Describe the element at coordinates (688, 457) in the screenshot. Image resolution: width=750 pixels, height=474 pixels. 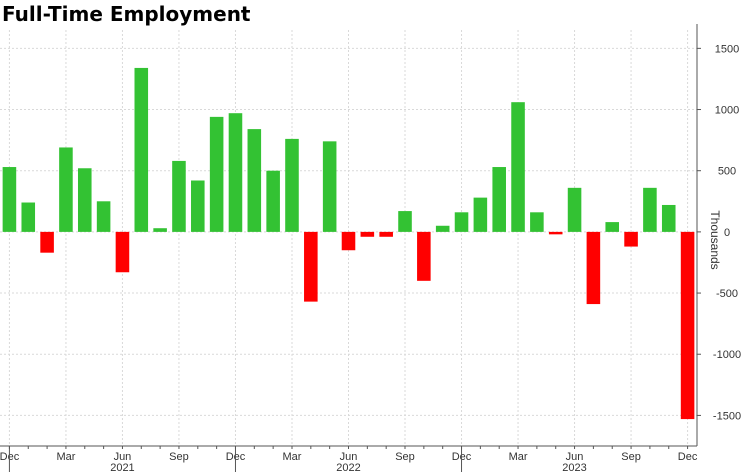
I see `x-tick-label: Dec` at that location.